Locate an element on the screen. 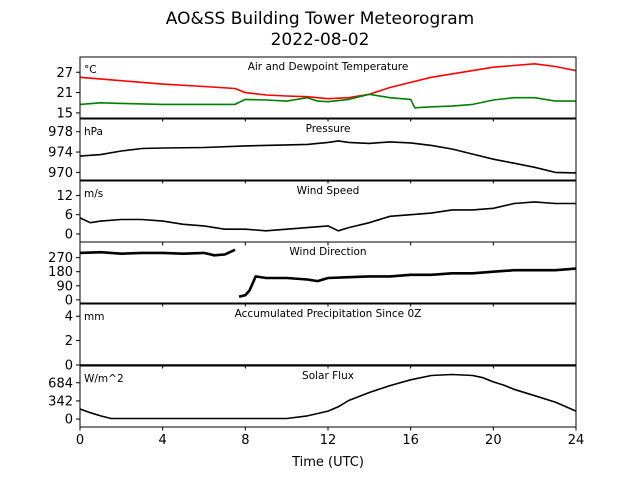 The height and width of the screenshot is (480, 640). panel-6-unit: W/m^2 is located at coordinates (104, 379).